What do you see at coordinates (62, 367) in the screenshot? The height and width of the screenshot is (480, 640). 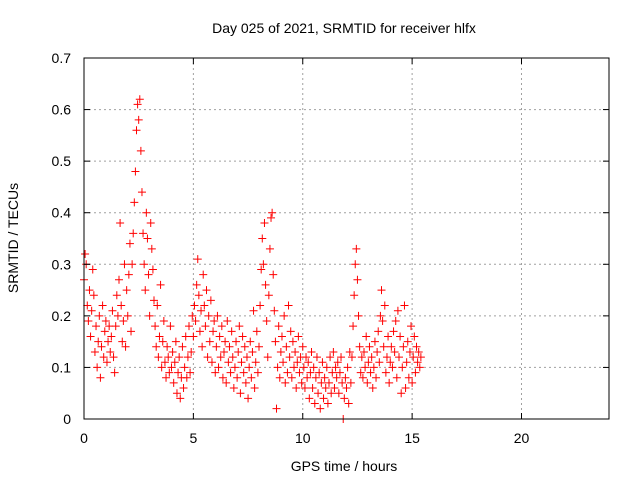 I see `y-tick-label: 0.1` at bounding box center [62, 367].